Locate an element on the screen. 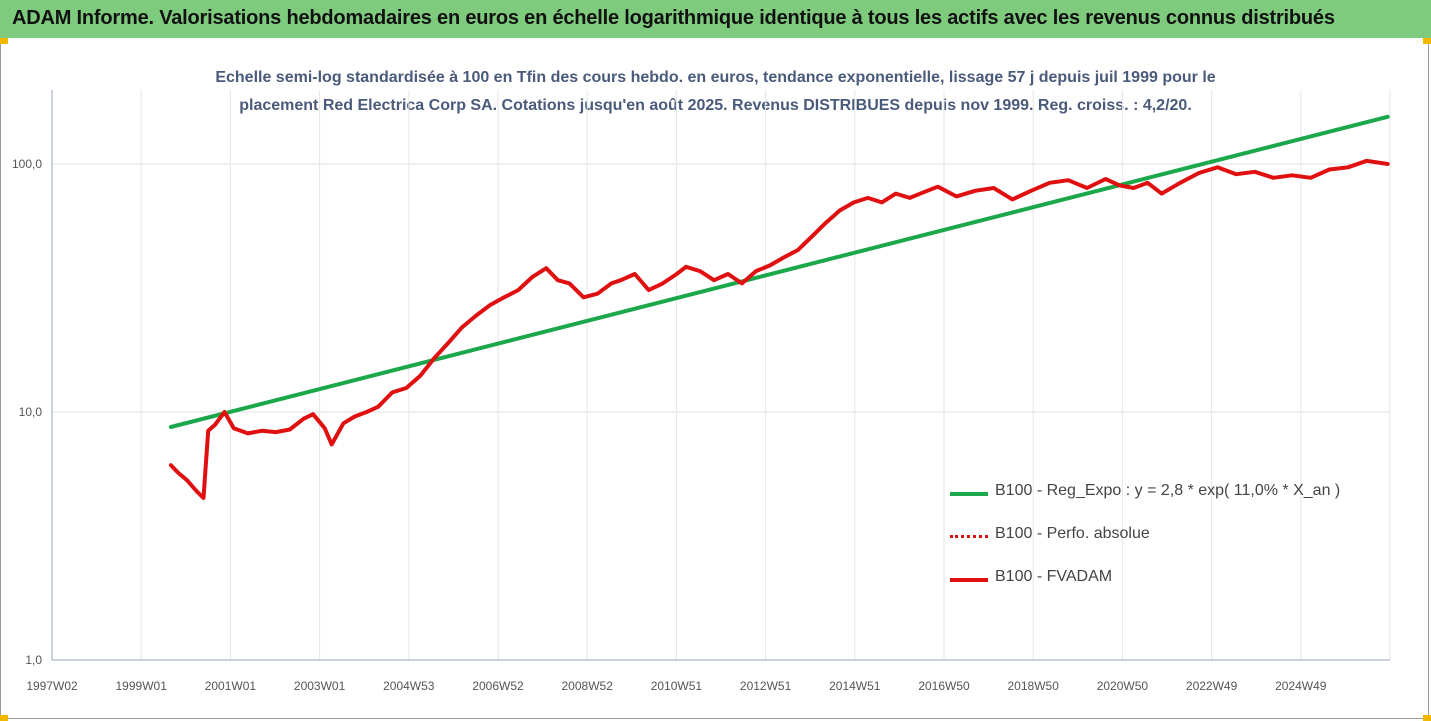 This screenshot has width=1431, height=721. legend-swatch-perfo-absolue is located at coordinates (969, 536).